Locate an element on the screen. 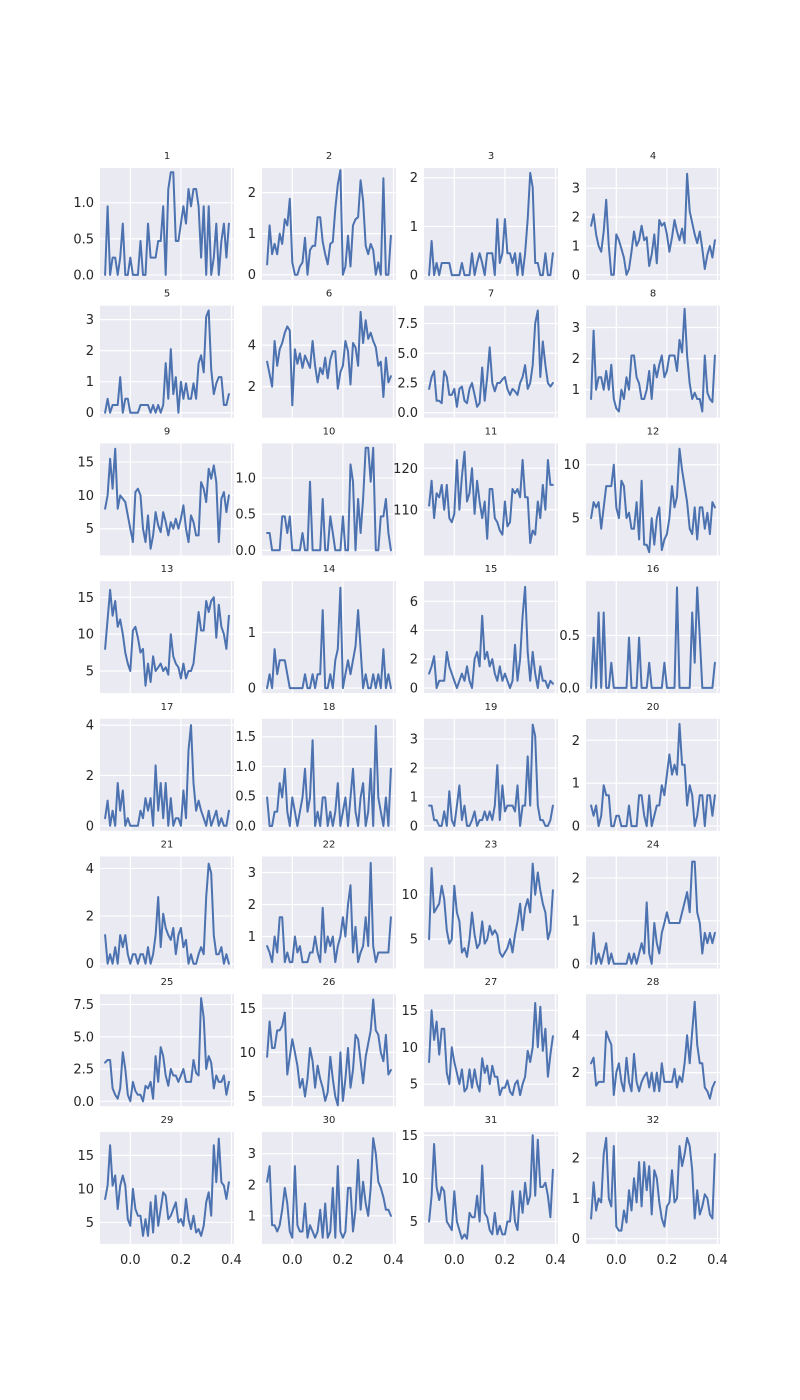 This screenshot has height=1400, width=800. subplot-title: 3 is located at coordinates (491, 156).